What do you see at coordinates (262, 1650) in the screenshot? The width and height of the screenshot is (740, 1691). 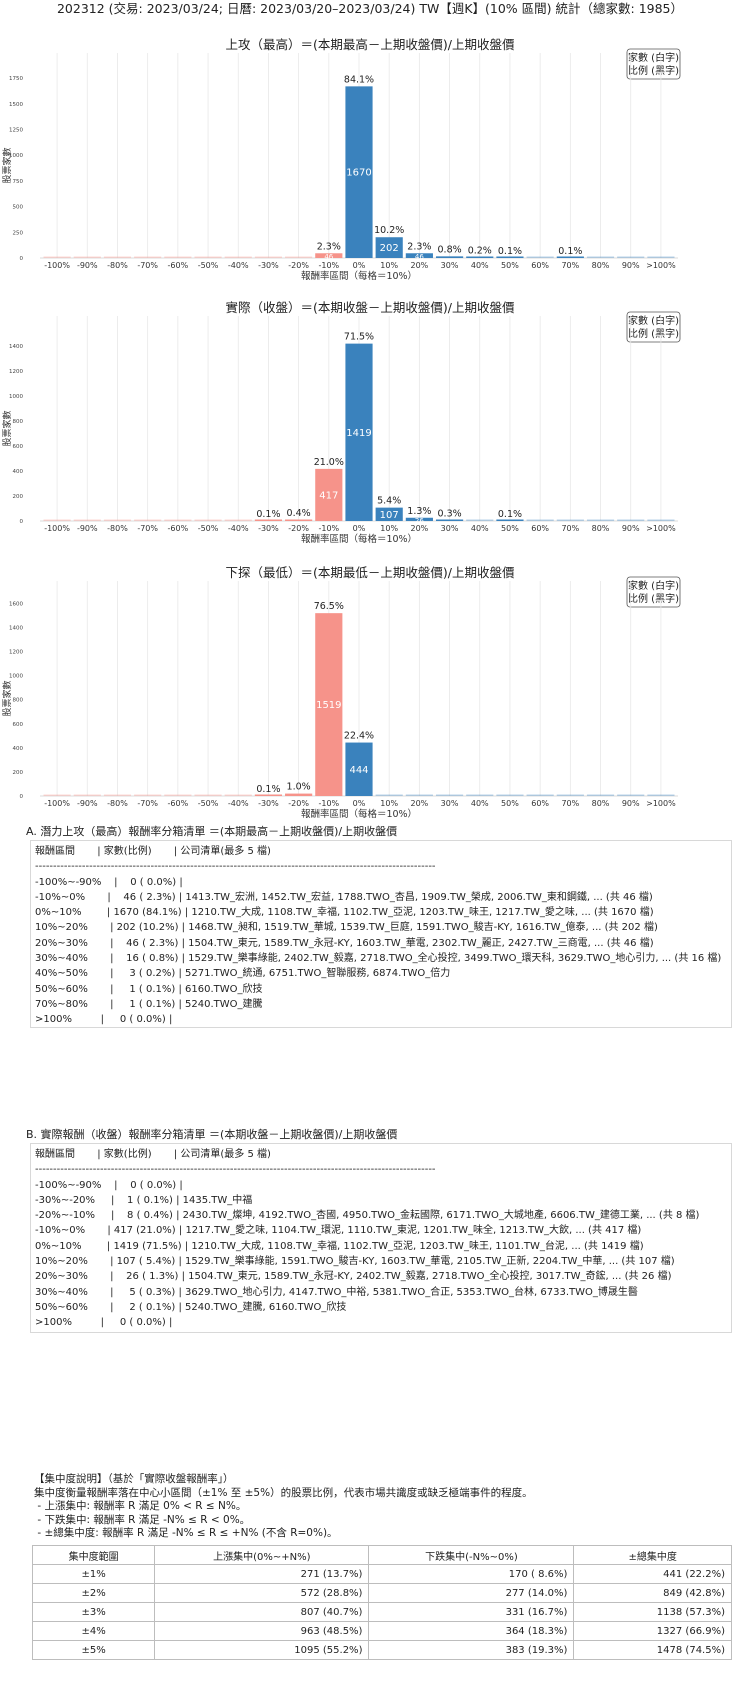 I see `table-cell: 1095 (55.2%)` at bounding box center [262, 1650].